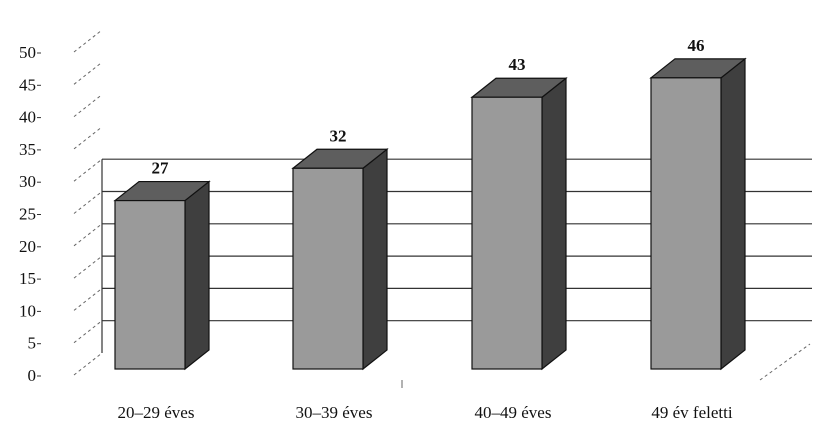  Describe the element at coordinates (27, 52) in the screenshot. I see `y-tick-label: 50` at that location.